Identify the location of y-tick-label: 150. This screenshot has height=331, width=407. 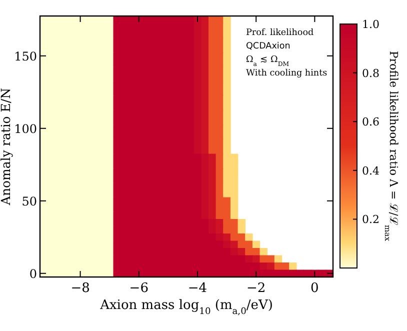
(25, 56).